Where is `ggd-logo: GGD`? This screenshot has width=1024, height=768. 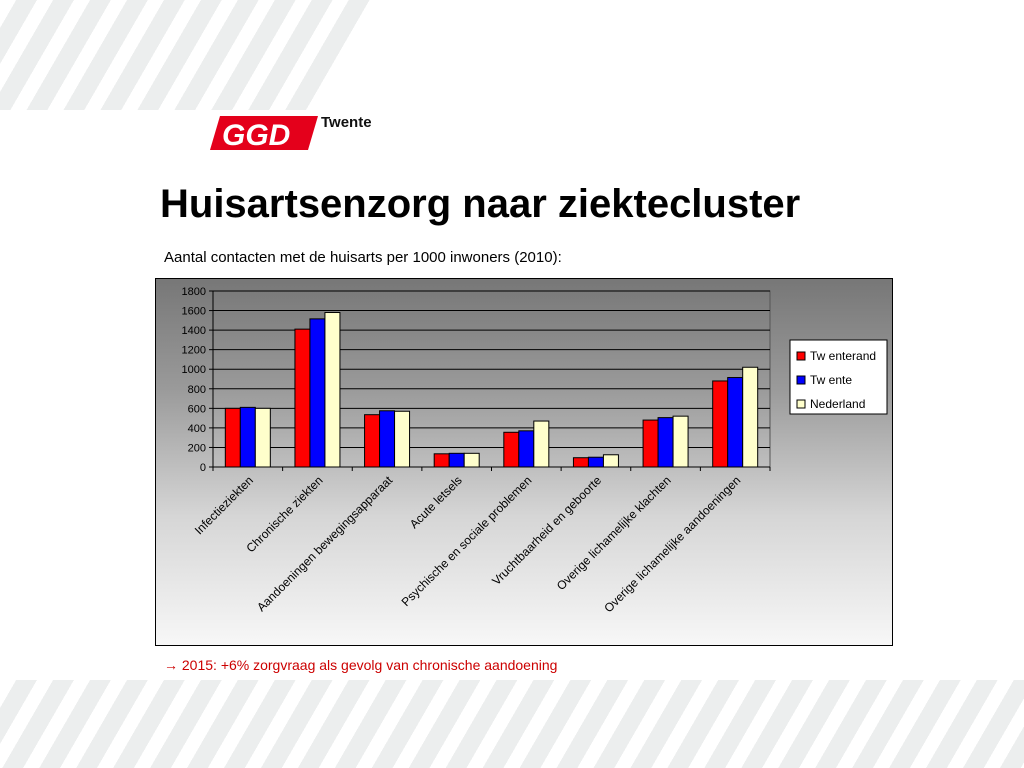 ggd-logo: GGD is located at coordinates (264, 134).